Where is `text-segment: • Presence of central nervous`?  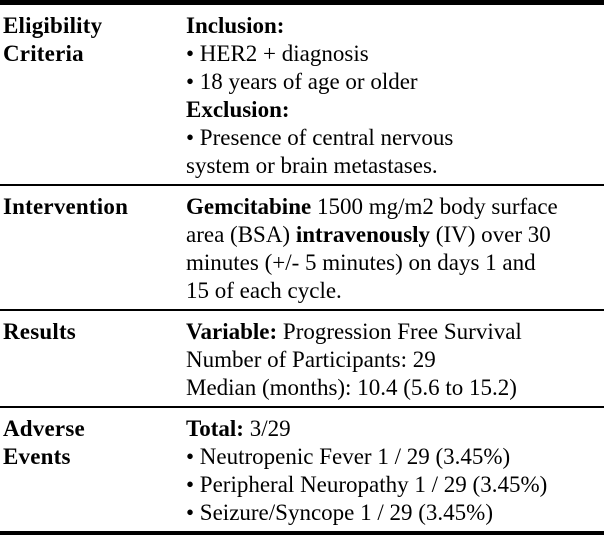
text-segment: • Presence of central nervous is located at coordinates (320, 137).